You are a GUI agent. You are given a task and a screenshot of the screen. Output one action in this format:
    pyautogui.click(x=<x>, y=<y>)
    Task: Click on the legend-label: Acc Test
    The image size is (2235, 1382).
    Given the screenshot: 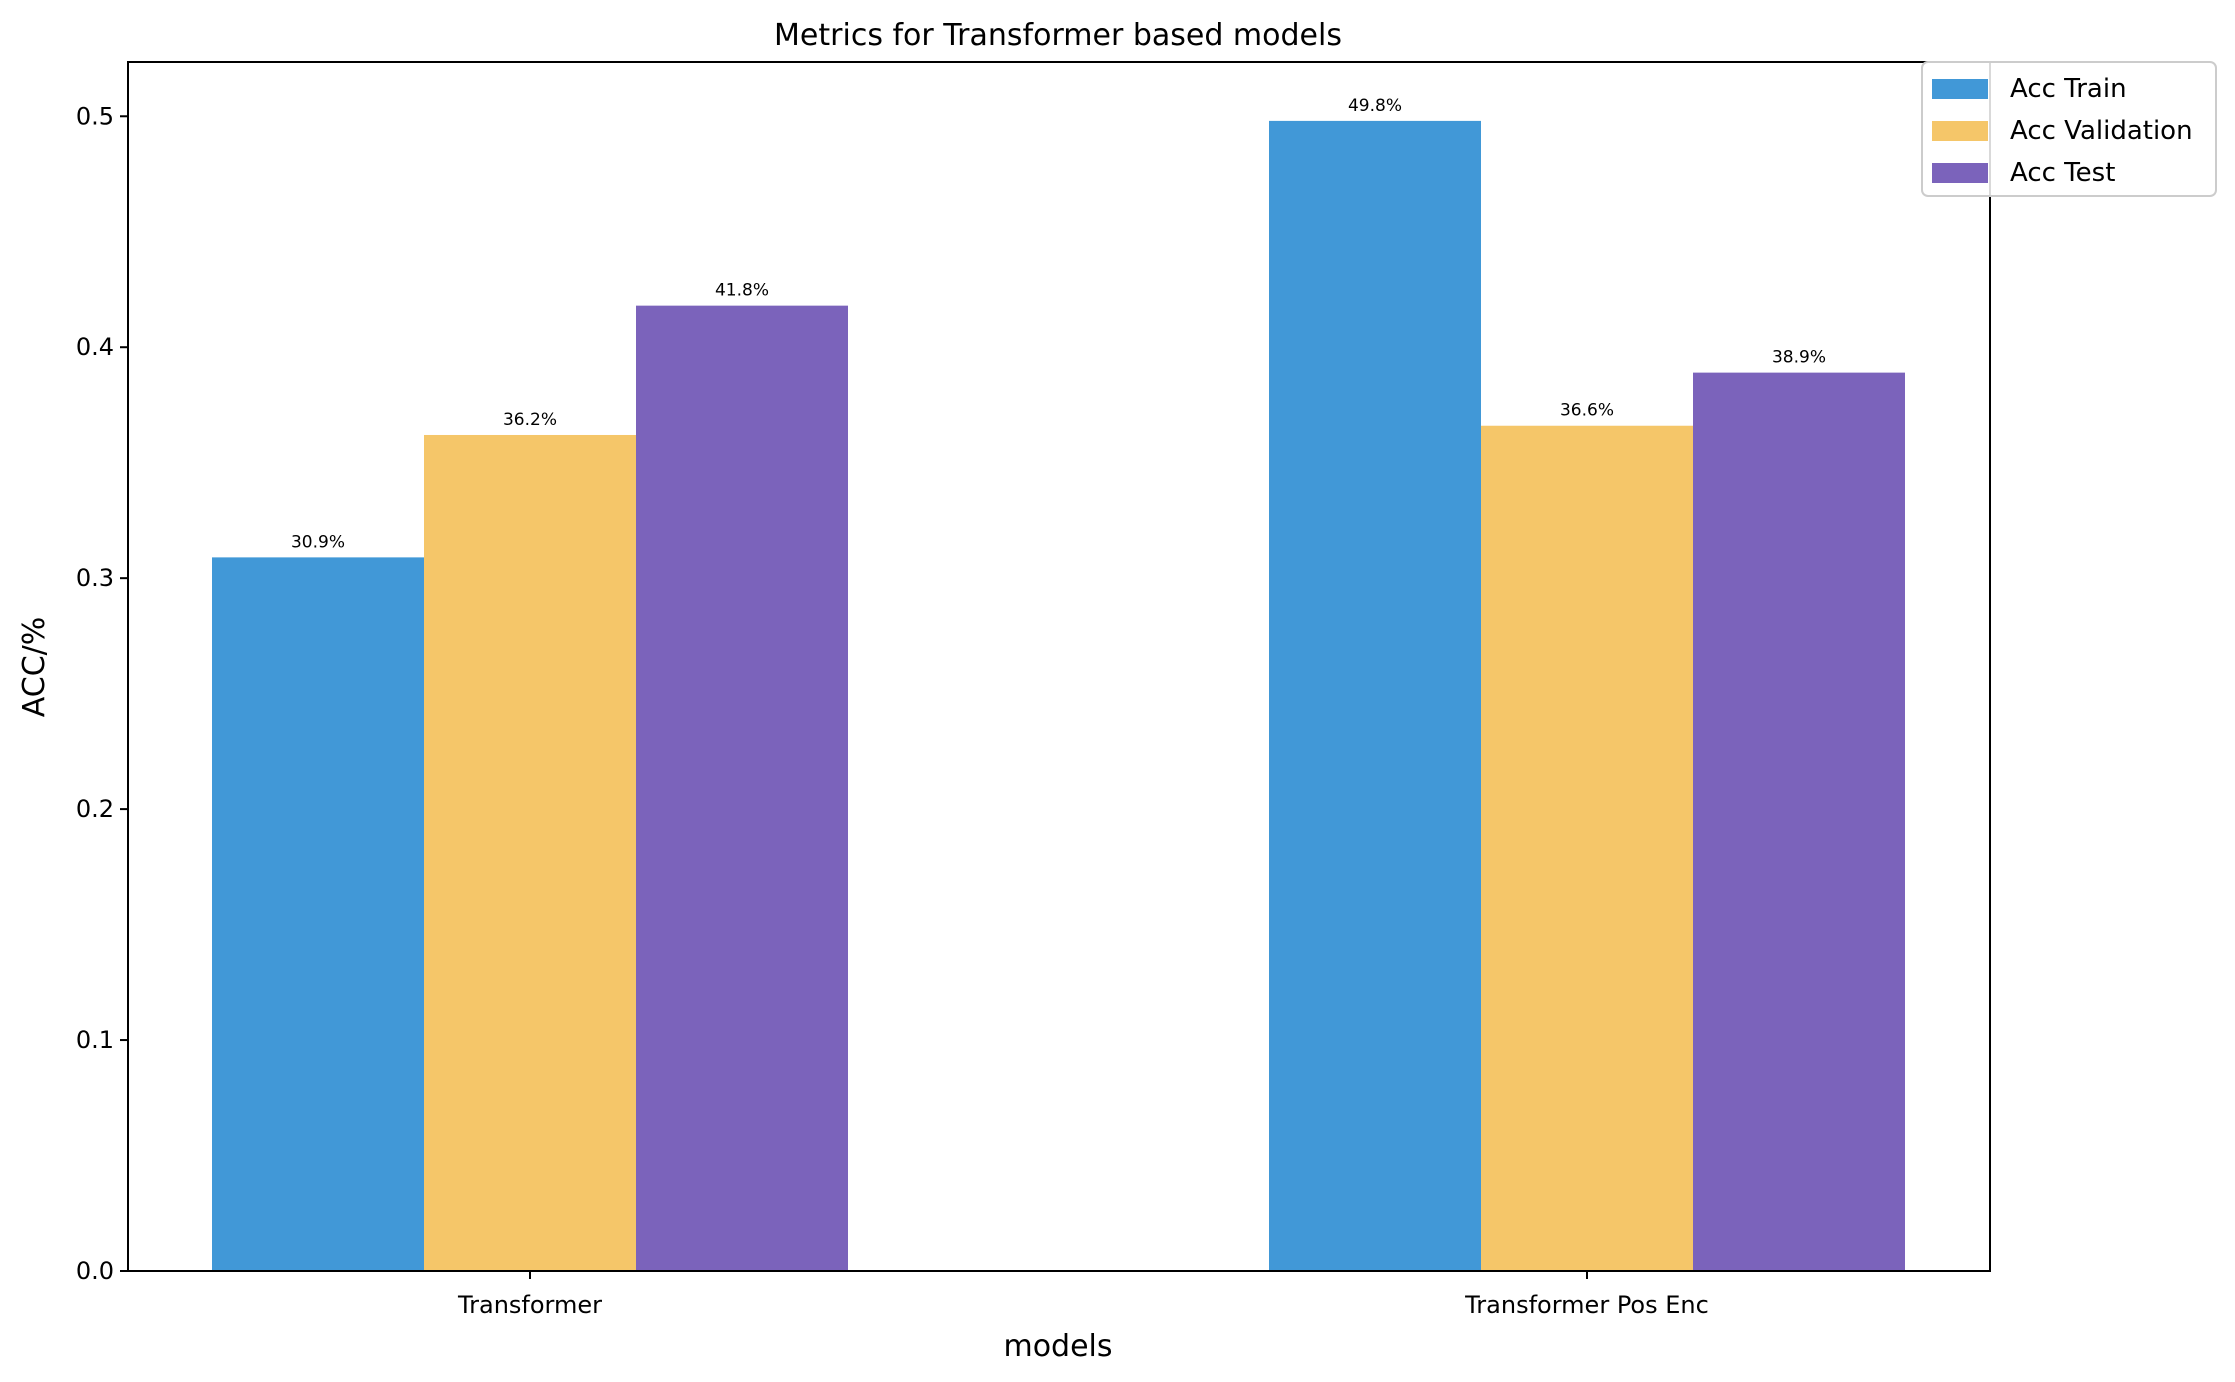 What is the action you would take?
    pyautogui.click(x=2062, y=173)
    